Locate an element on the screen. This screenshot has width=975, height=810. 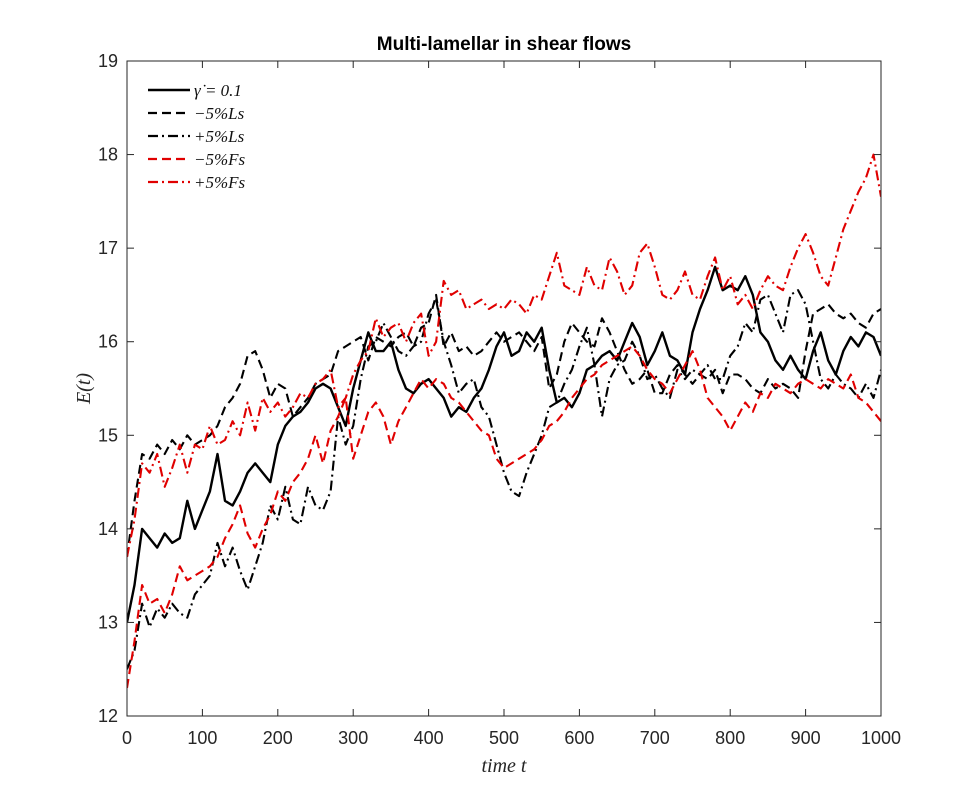
legend-label-5: +5%Fs is located at coordinates (220, 182).